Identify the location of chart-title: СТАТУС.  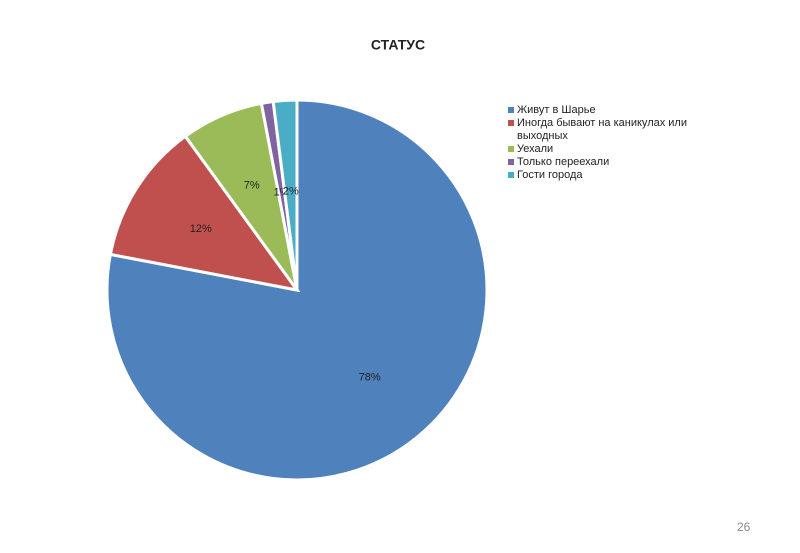
(398, 45).